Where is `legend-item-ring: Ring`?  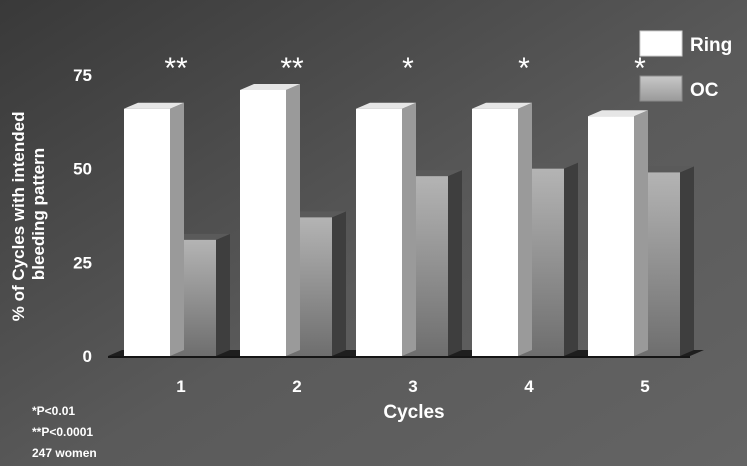 legend-item-ring: Ring is located at coordinates (685, 43).